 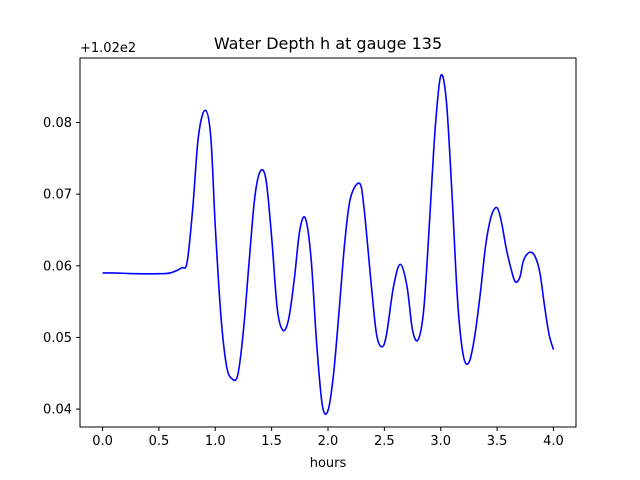 What do you see at coordinates (328, 441) in the screenshot?
I see `x-tick-label: 2.0` at bounding box center [328, 441].